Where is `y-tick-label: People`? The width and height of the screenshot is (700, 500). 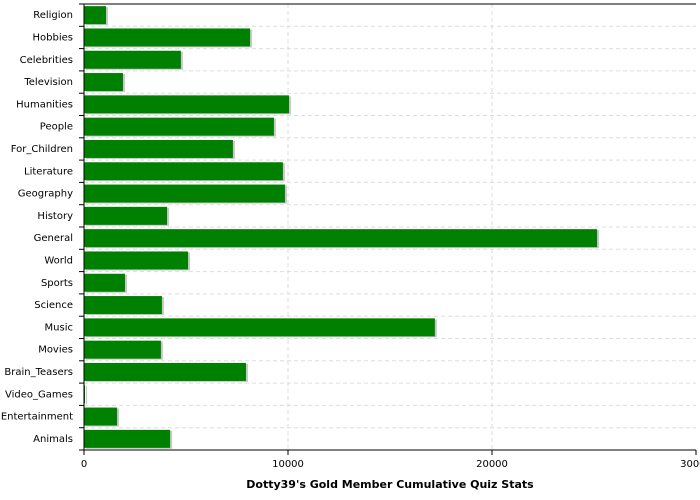
y-tick-label: People is located at coordinates (56, 127).